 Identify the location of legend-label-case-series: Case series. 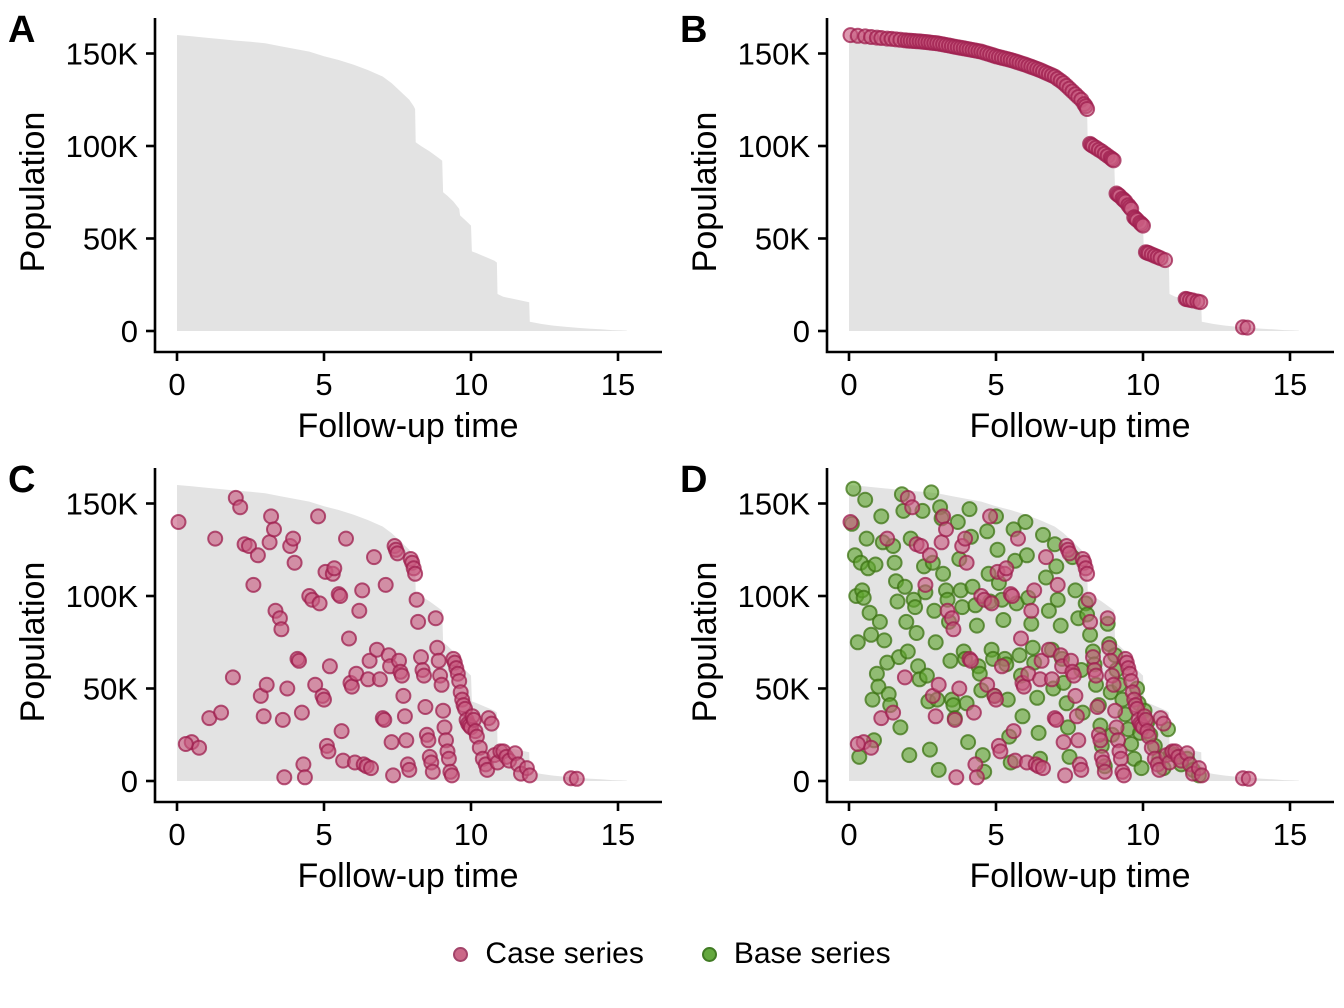
(564, 953).